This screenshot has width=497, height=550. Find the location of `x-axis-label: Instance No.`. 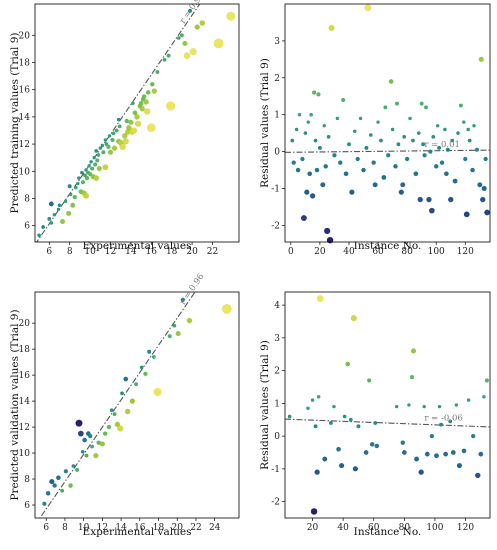

x-axis-label: Instance No. is located at coordinates (388, 246).